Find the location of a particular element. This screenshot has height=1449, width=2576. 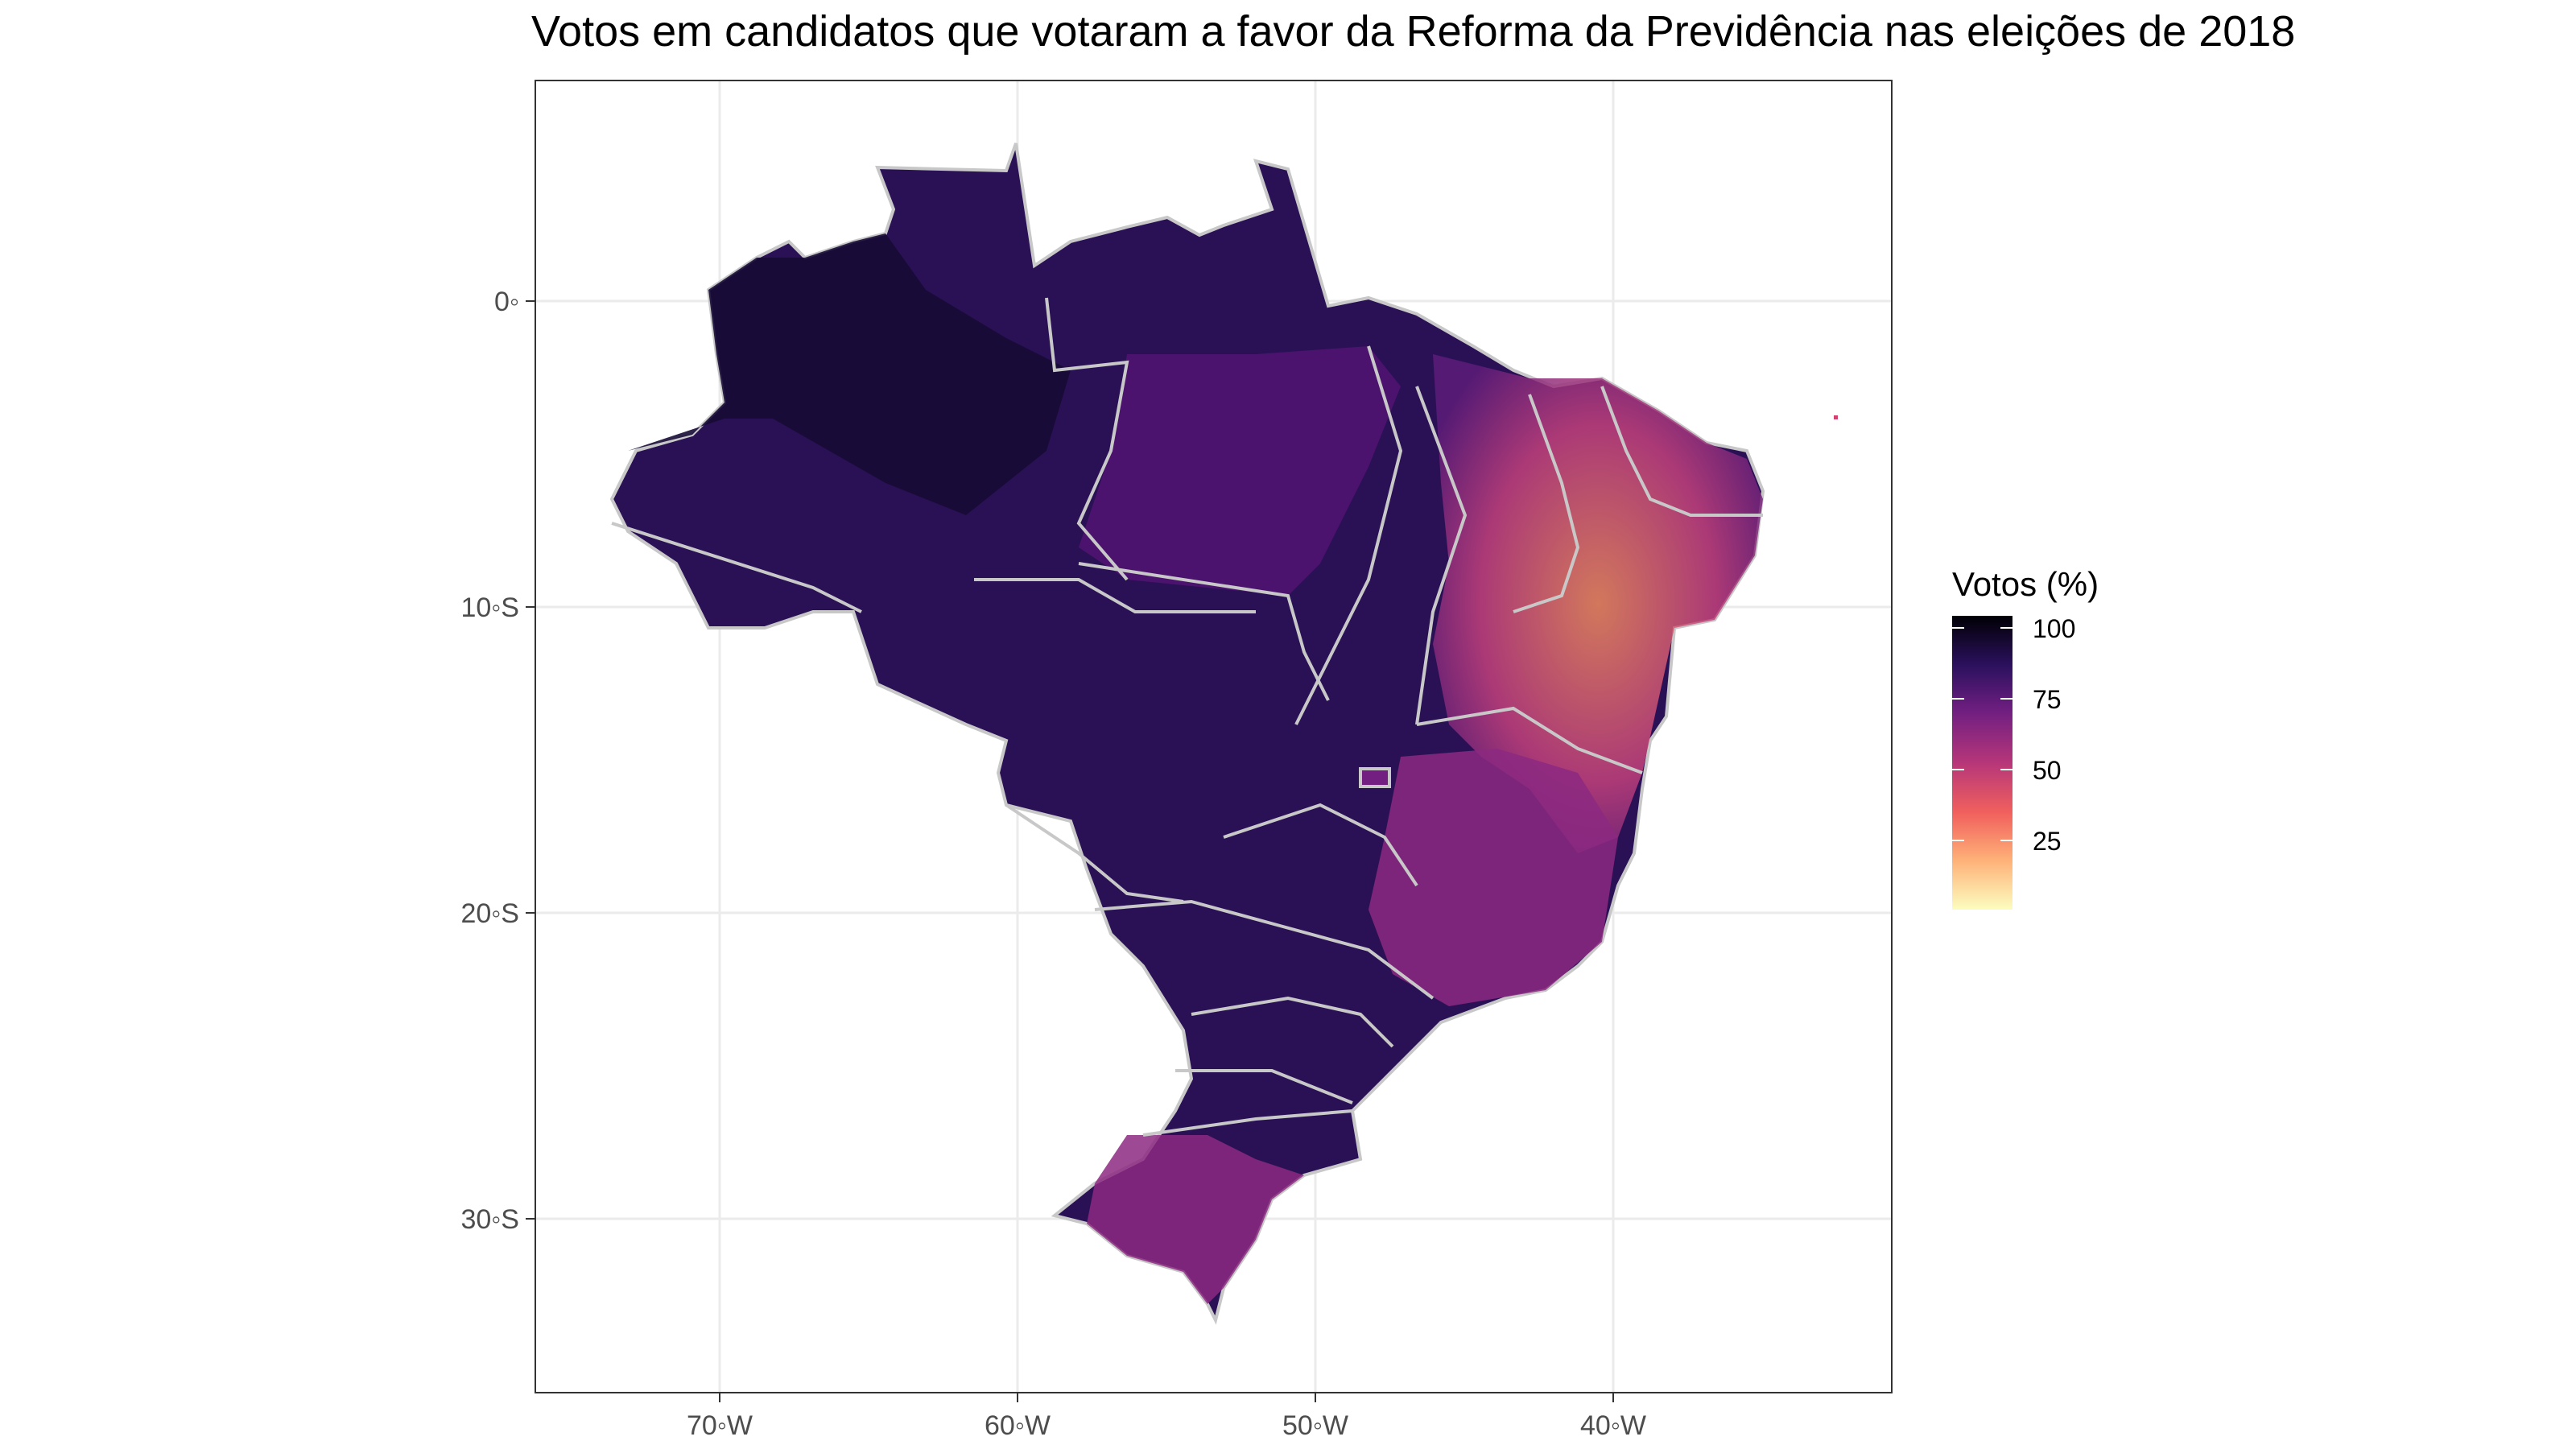

southeast-region is located at coordinates (1493, 877).